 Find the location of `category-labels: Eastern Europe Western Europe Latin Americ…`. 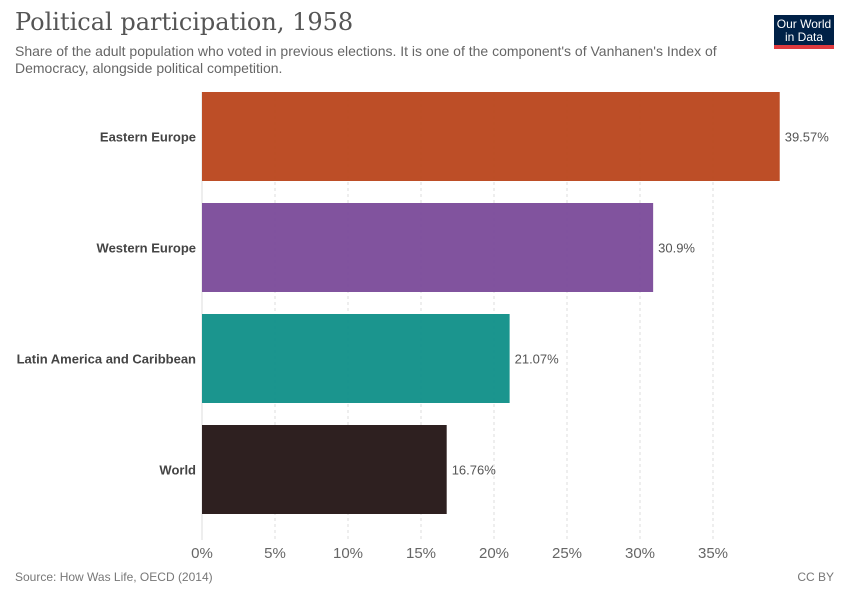

category-labels: Eastern Europe Western Europe Latin Americ… is located at coordinates (106, 304).